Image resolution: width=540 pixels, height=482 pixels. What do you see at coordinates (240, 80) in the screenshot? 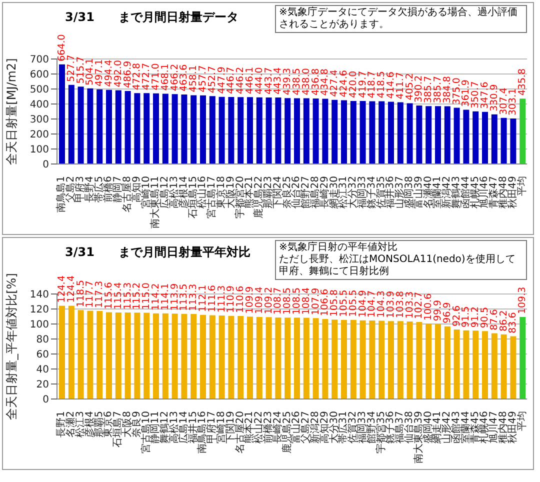
I see `data-label: 446.2` at bounding box center [240, 80].